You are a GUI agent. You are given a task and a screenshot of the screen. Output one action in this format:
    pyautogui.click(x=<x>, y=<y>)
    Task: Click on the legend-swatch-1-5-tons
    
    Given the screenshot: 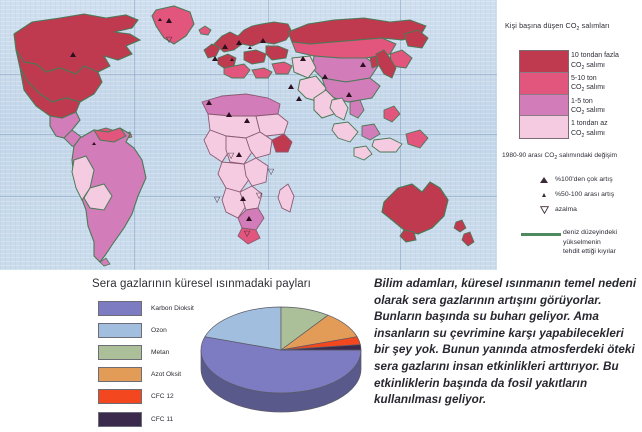 What is the action you would take?
    pyautogui.click(x=544, y=105)
    